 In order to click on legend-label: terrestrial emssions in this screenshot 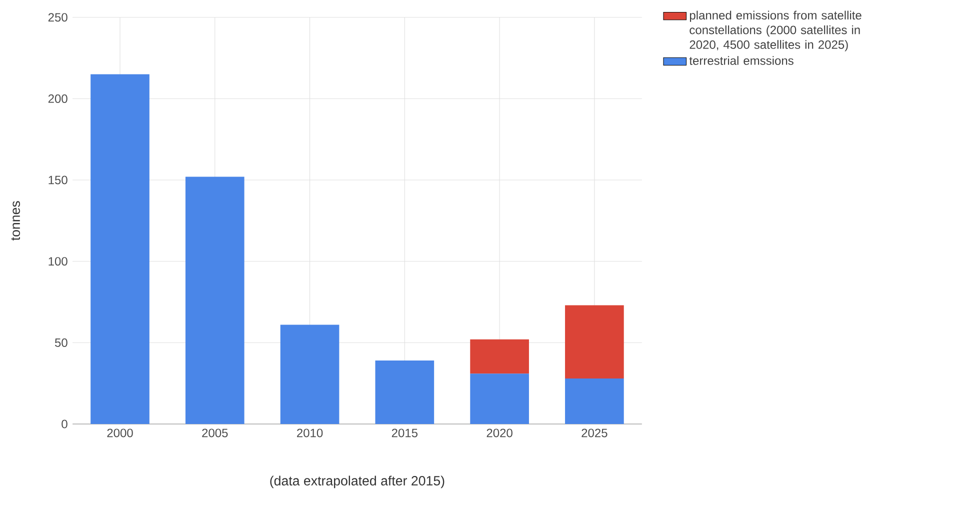, I will do `click(741, 60)`.